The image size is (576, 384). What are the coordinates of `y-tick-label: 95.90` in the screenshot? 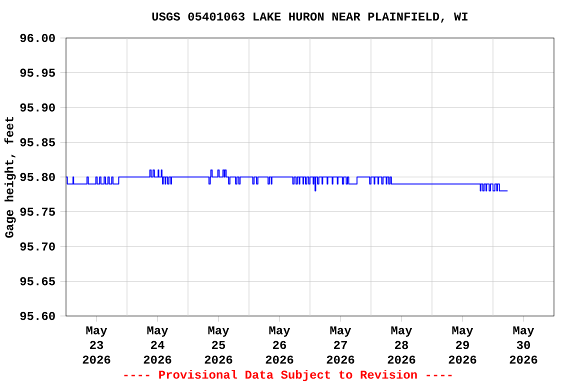 It's located at (37, 107).